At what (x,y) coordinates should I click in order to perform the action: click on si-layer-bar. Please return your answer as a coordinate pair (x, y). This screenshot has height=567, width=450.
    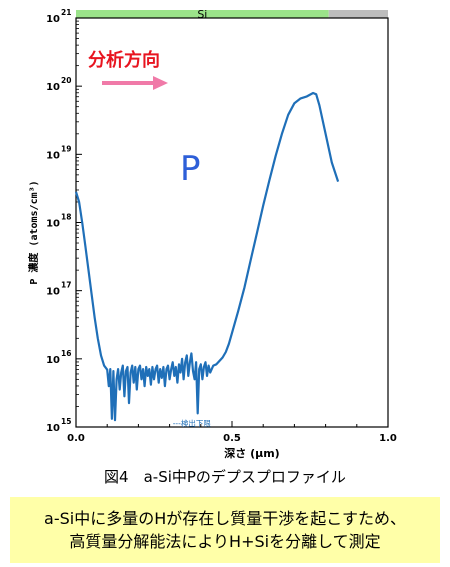
    Looking at the image, I should click on (202, 14).